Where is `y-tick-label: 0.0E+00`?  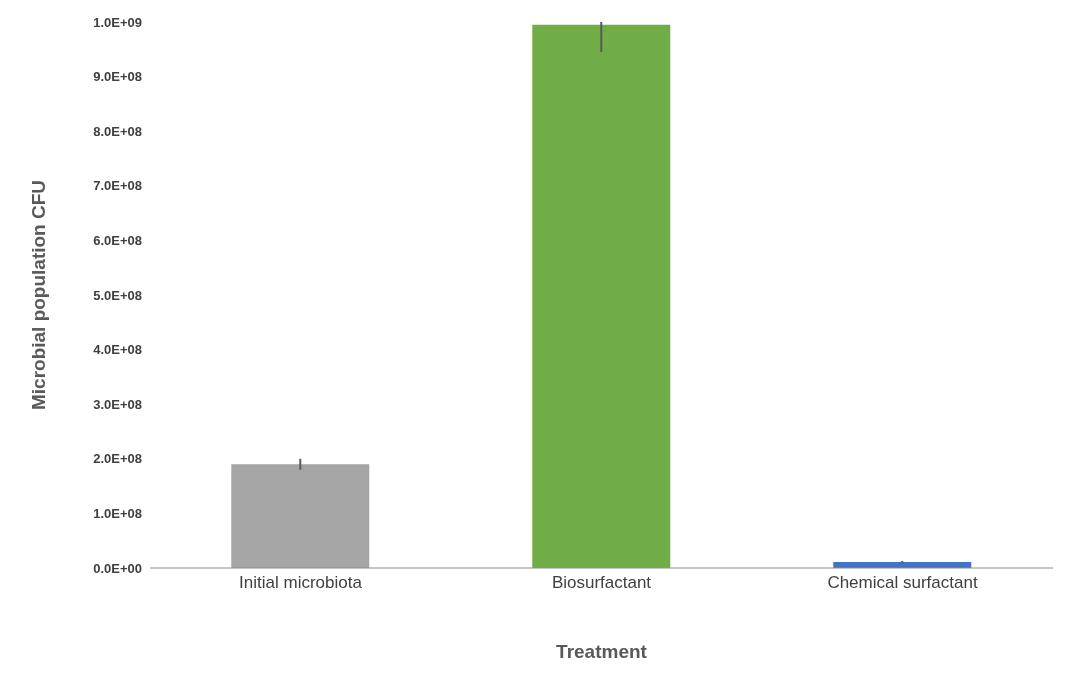 y-tick-label: 0.0E+00 is located at coordinates (117, 568).